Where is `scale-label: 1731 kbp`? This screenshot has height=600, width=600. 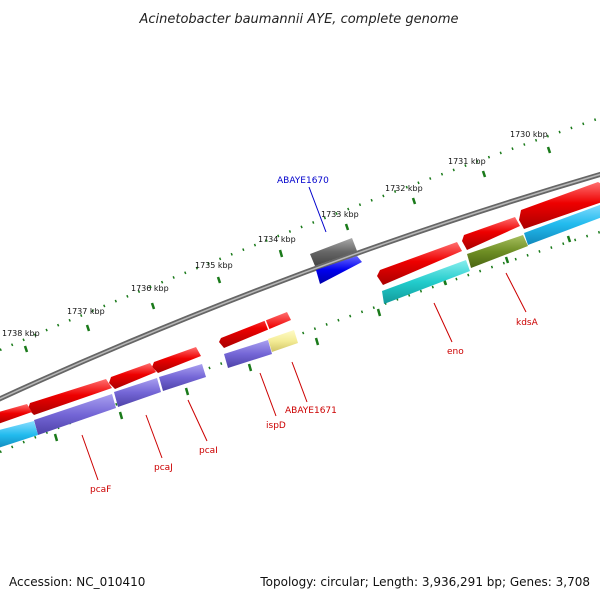
scale-label: 1731 kbp is located at coordinates (467, 161).